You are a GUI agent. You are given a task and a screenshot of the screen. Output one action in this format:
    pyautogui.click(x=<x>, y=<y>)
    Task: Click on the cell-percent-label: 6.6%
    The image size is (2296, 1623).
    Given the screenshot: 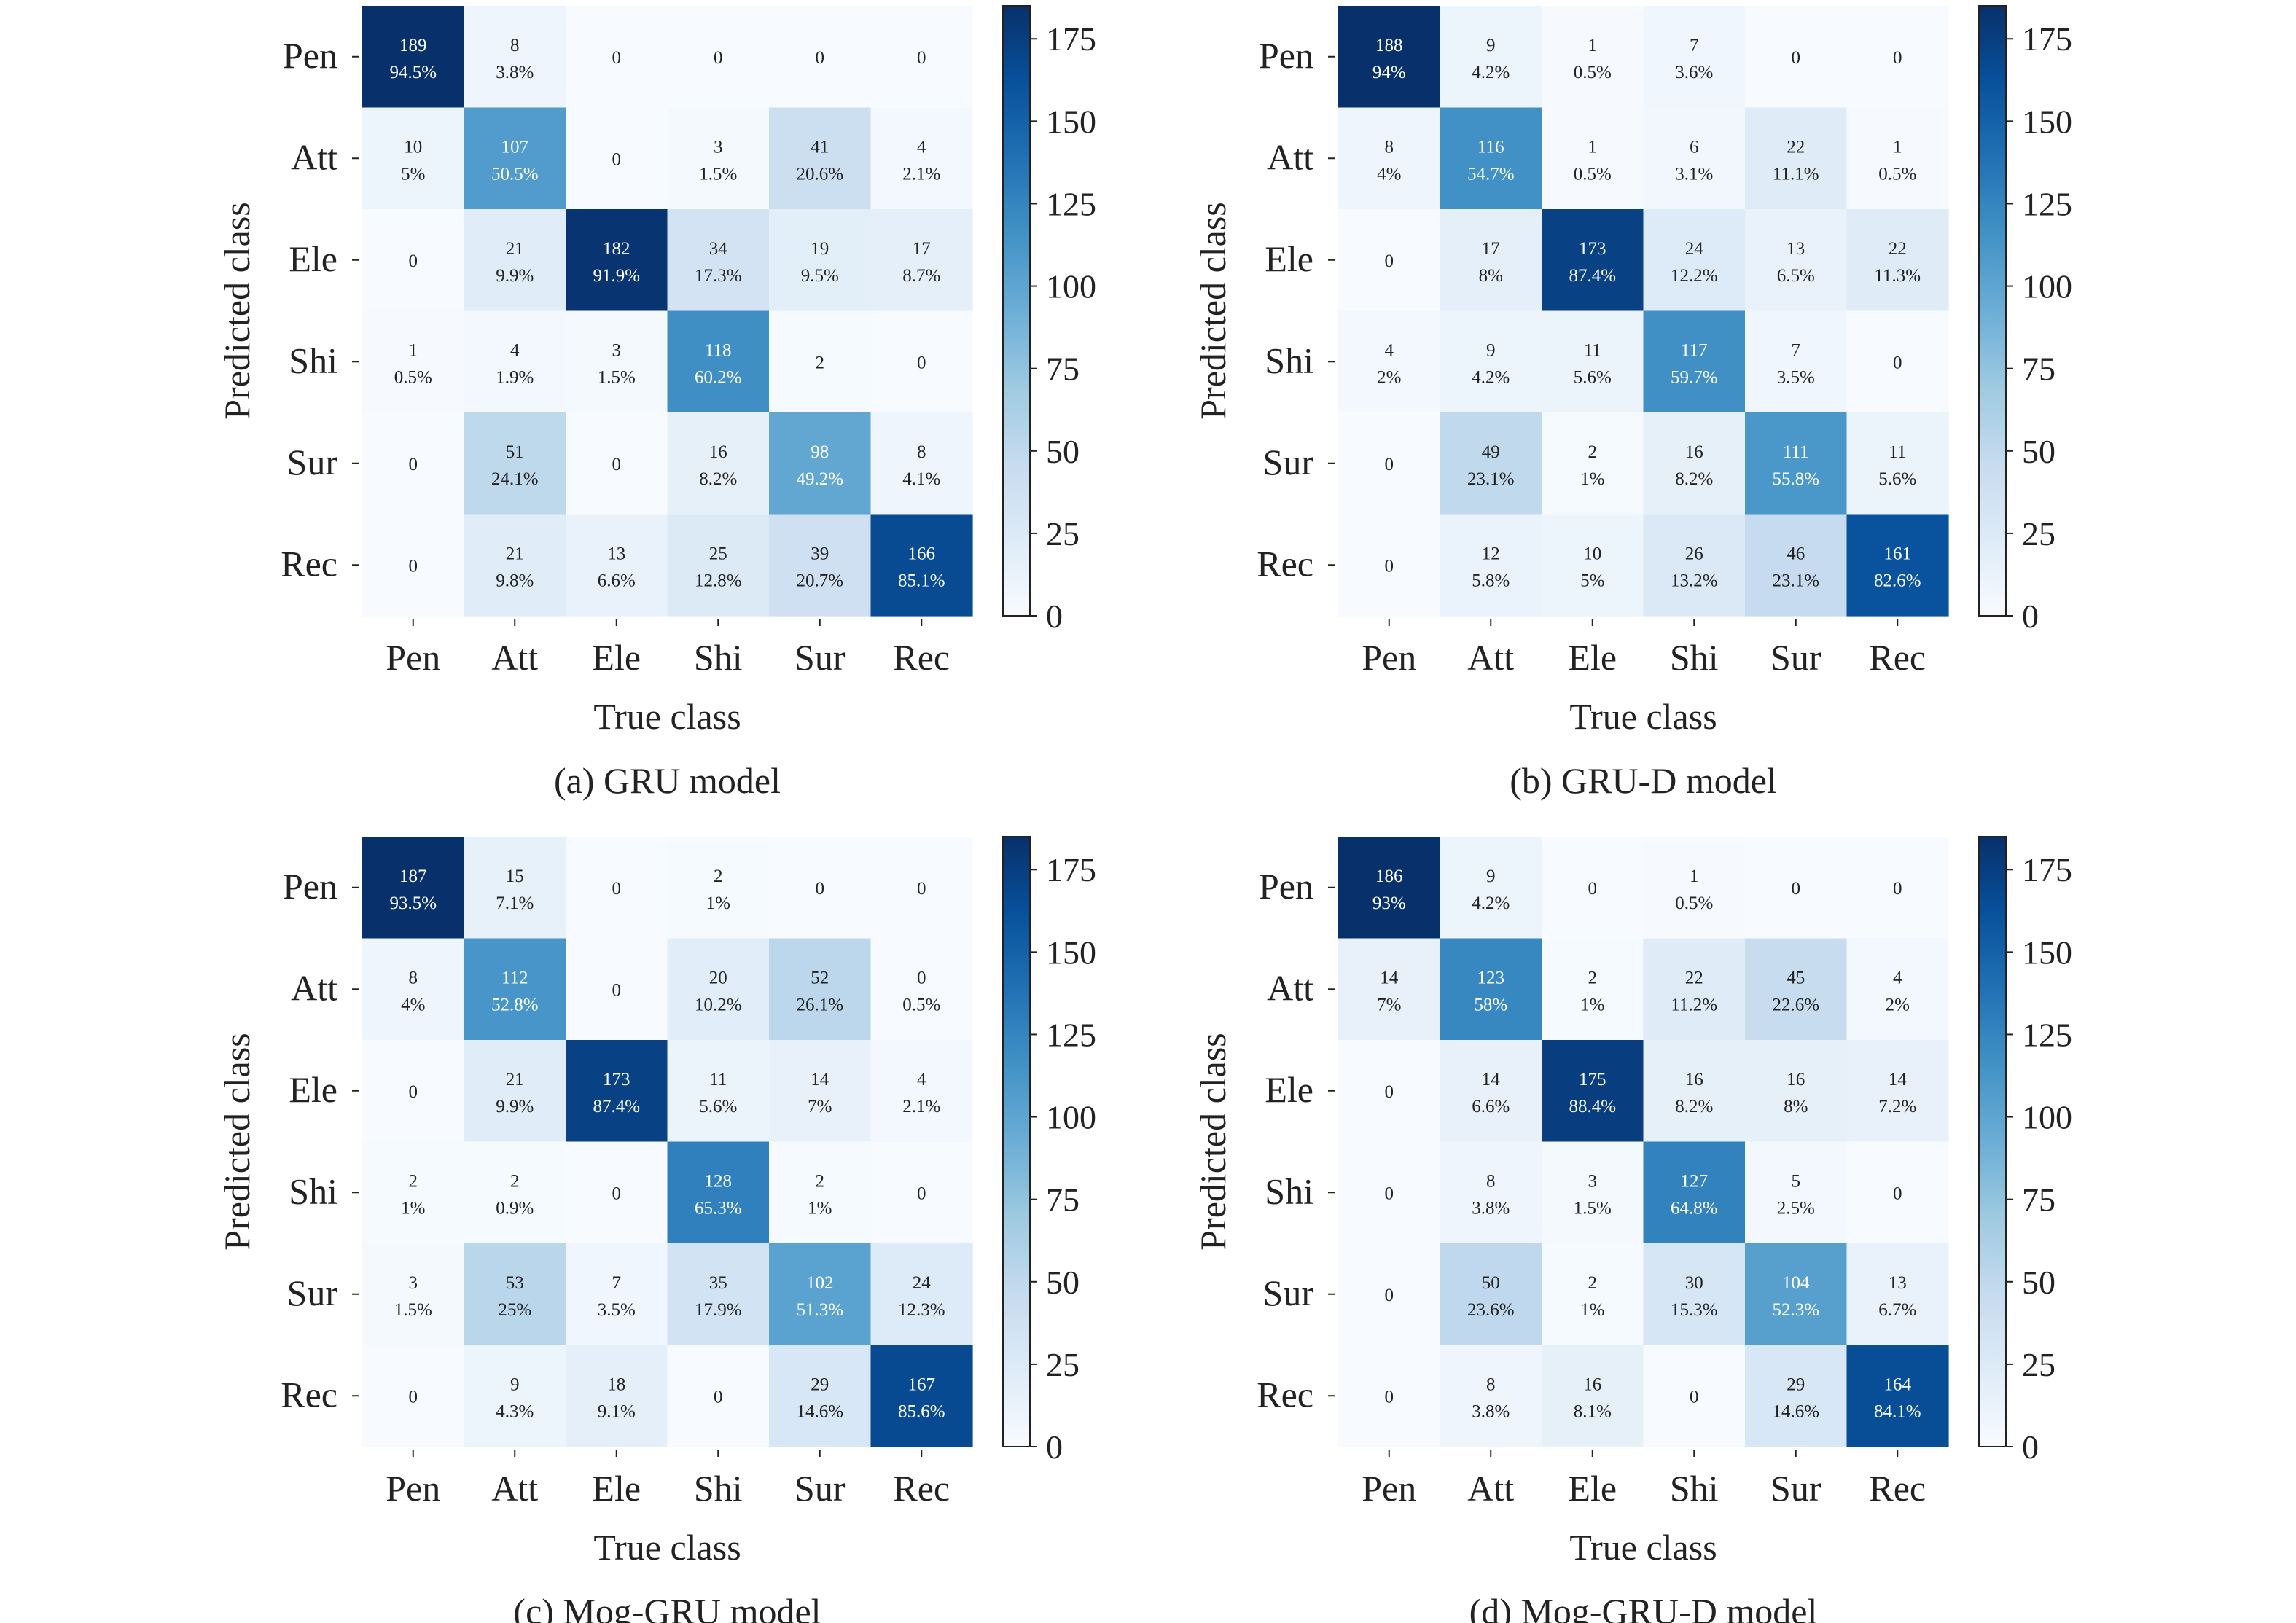 What is the action you would take?
    pyautogui.click(x=1491, y=1106)
    